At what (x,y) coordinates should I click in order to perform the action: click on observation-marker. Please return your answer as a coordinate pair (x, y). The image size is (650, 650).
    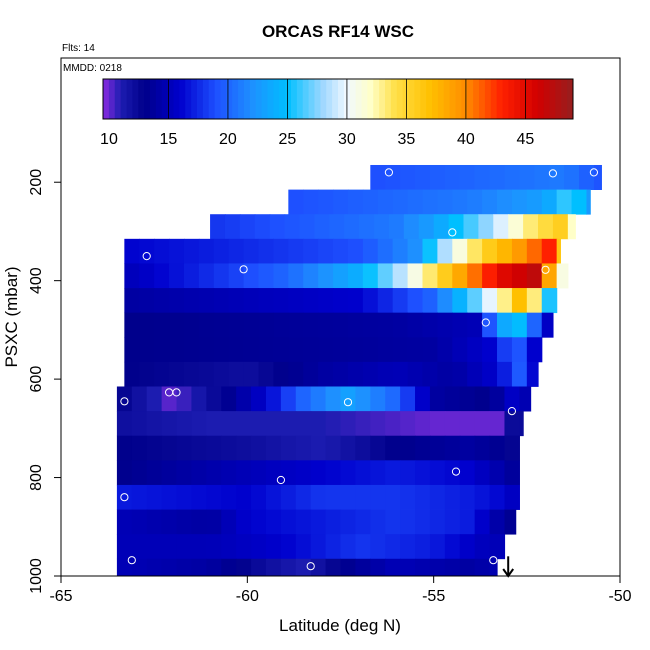
    Looking at the image, I should click on (131, 560).